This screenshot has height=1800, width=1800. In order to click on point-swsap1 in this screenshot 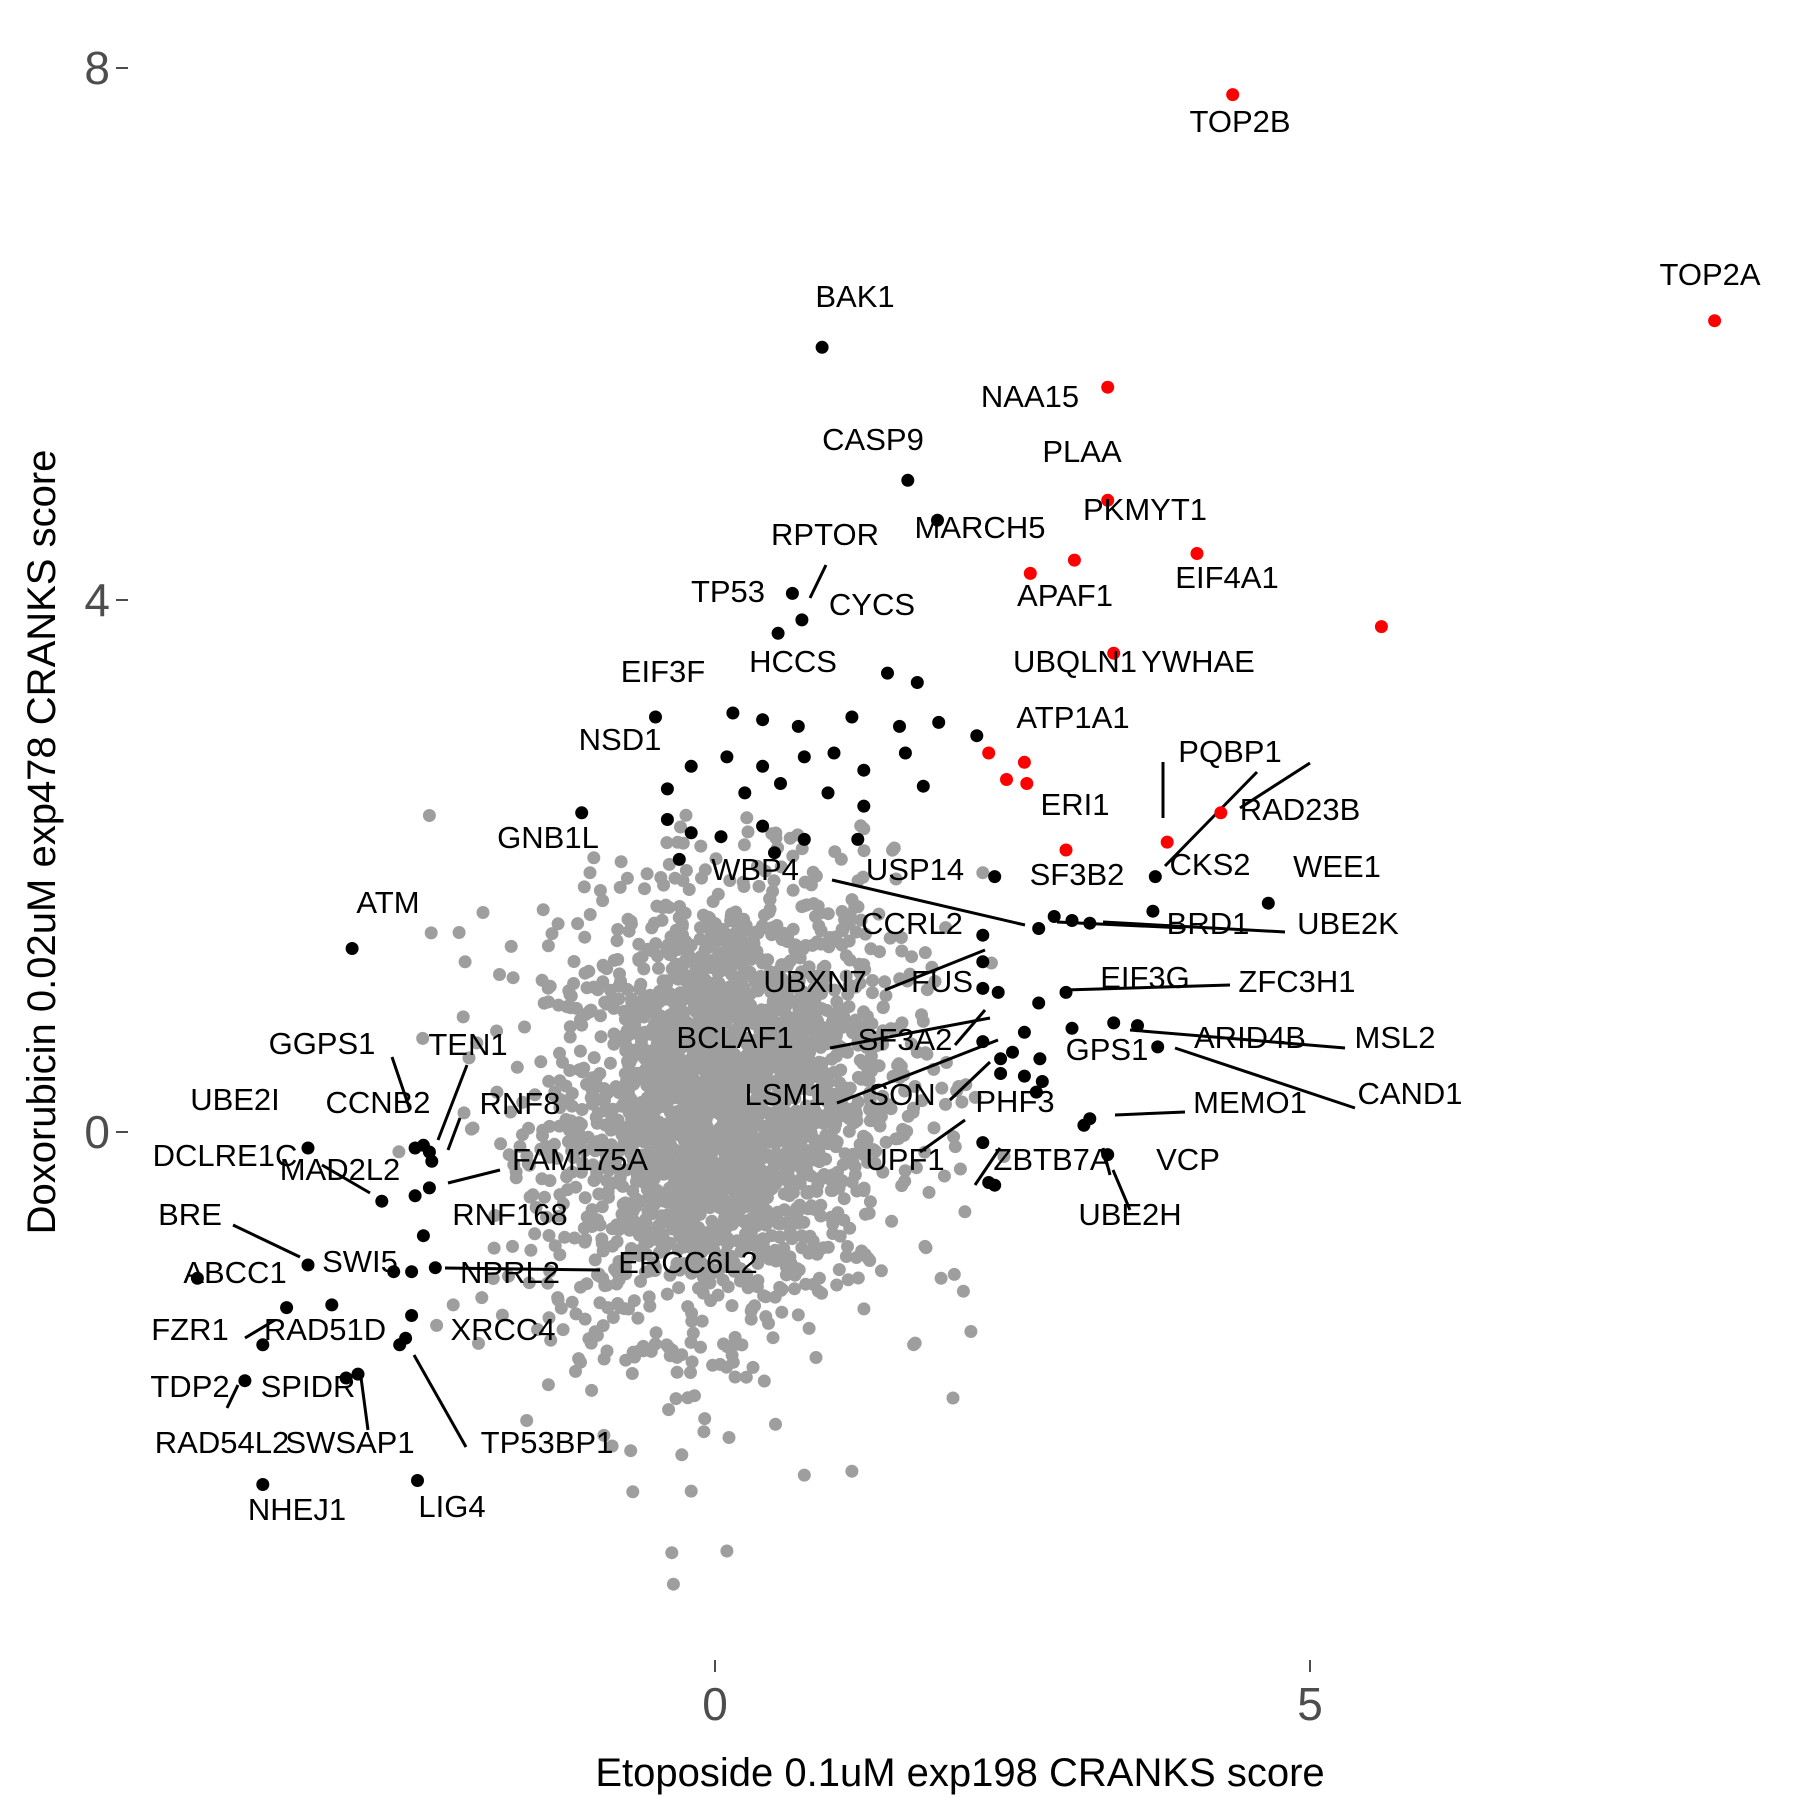, I will do `click(346, 1378)`.